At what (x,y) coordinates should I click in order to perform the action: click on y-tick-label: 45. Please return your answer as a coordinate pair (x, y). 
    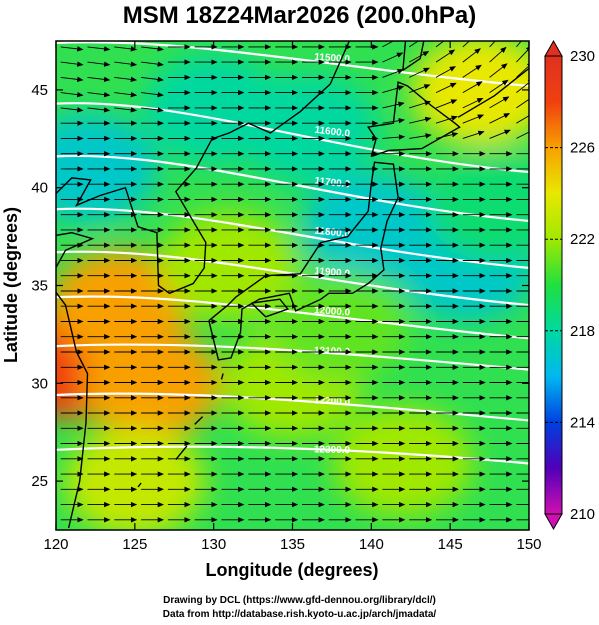
    Looking at the image, I should click on (39, 90).